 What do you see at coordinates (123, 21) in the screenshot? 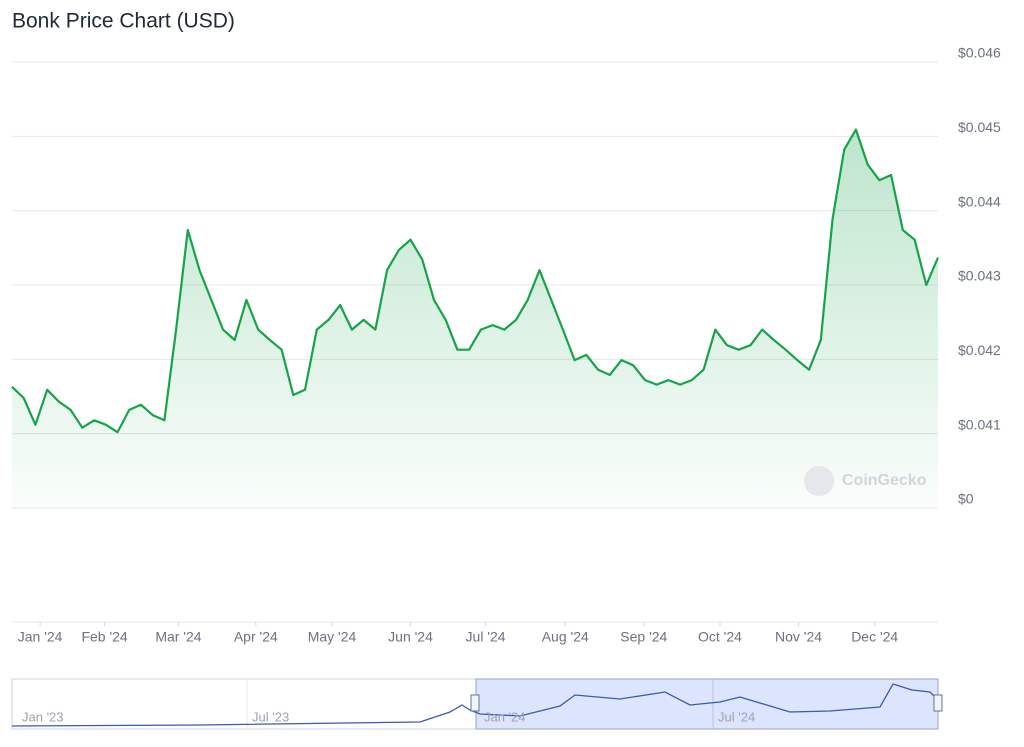
I see `chart-title: Bonk Price Chart (USD)` at bounding box center [123, 21].